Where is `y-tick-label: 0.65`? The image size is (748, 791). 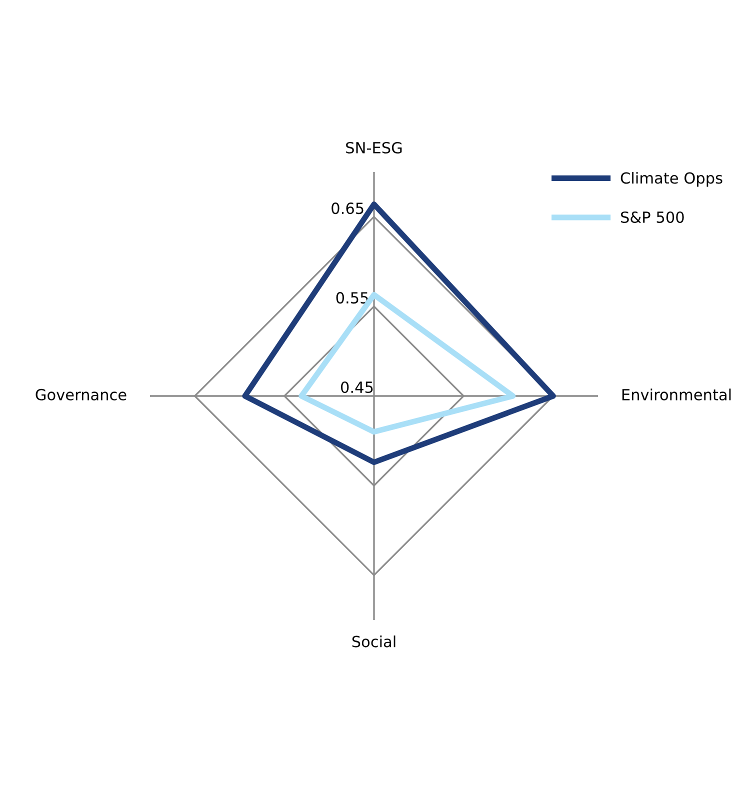
y-tick-label: 0.65 is located at coordinates (348, 208).